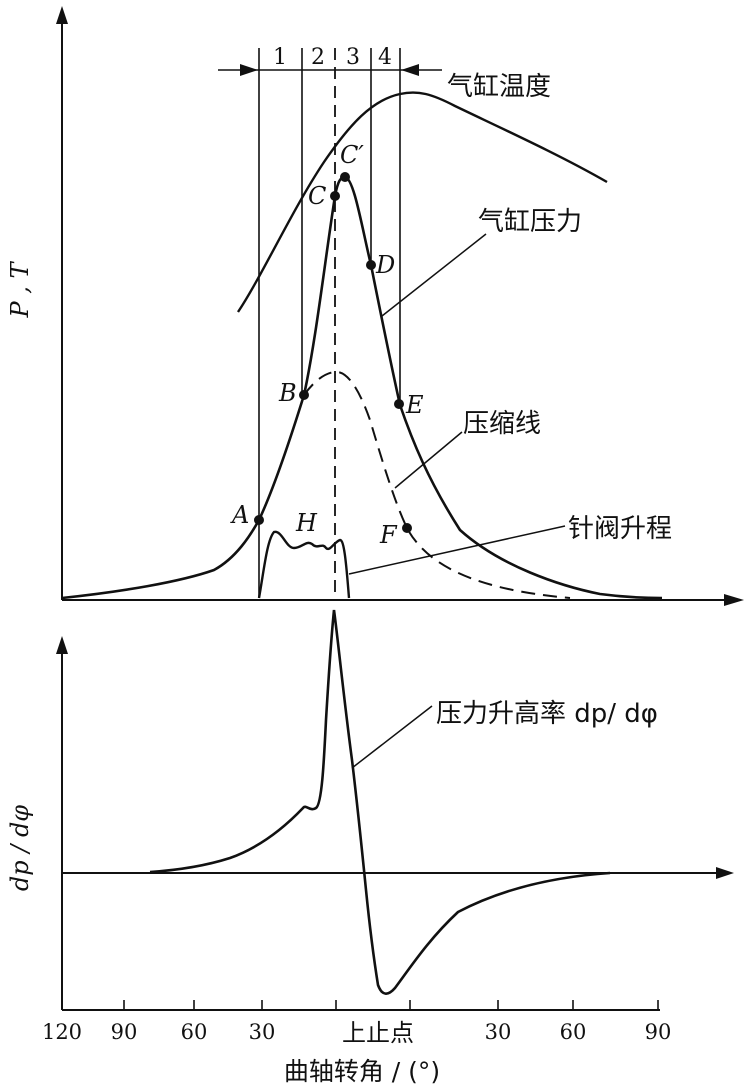 The width and height of the screenshot is (748, 1090). What do you see at coordinates (573, 1032) in the screenshot?
I see `tick-60-right: 60` at bounding box center [573, 1032].